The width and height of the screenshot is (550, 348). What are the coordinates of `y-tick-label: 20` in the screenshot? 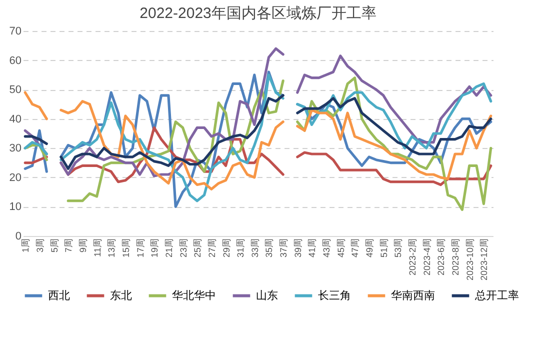 It's located at (15, 178).